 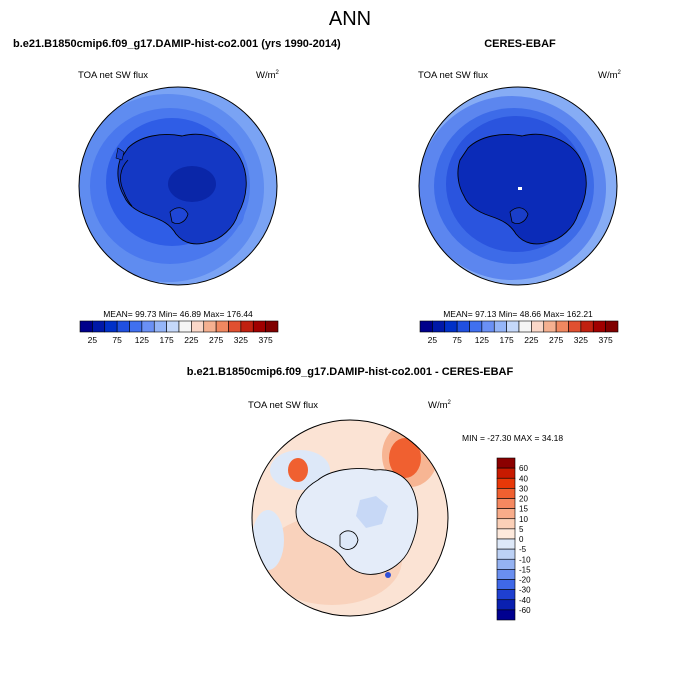 I want to click on colorbar-tick-label: -5, so click(x=523, y=549).